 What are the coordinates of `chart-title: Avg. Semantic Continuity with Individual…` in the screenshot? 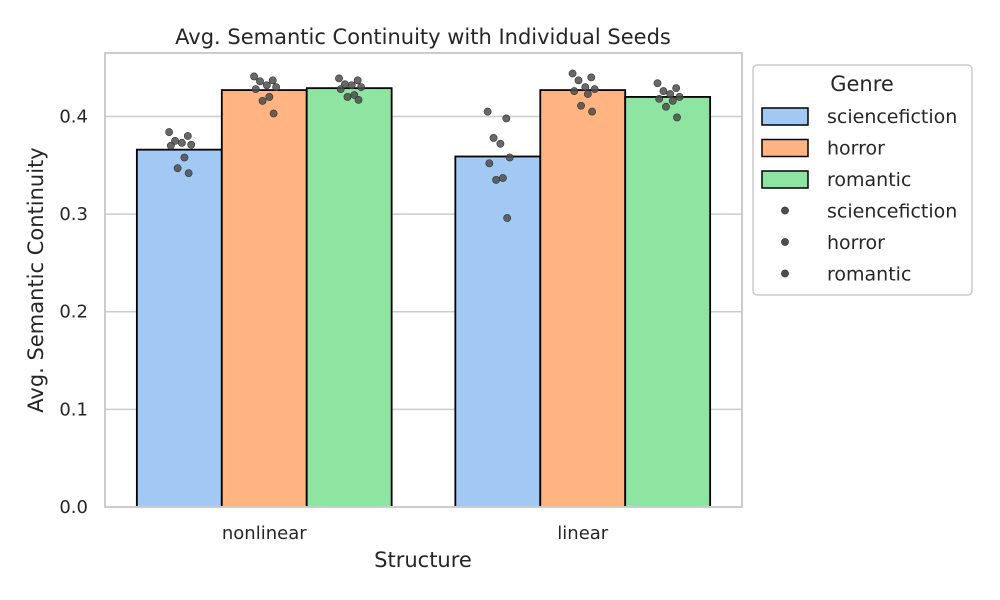 It's located at (423, 37).